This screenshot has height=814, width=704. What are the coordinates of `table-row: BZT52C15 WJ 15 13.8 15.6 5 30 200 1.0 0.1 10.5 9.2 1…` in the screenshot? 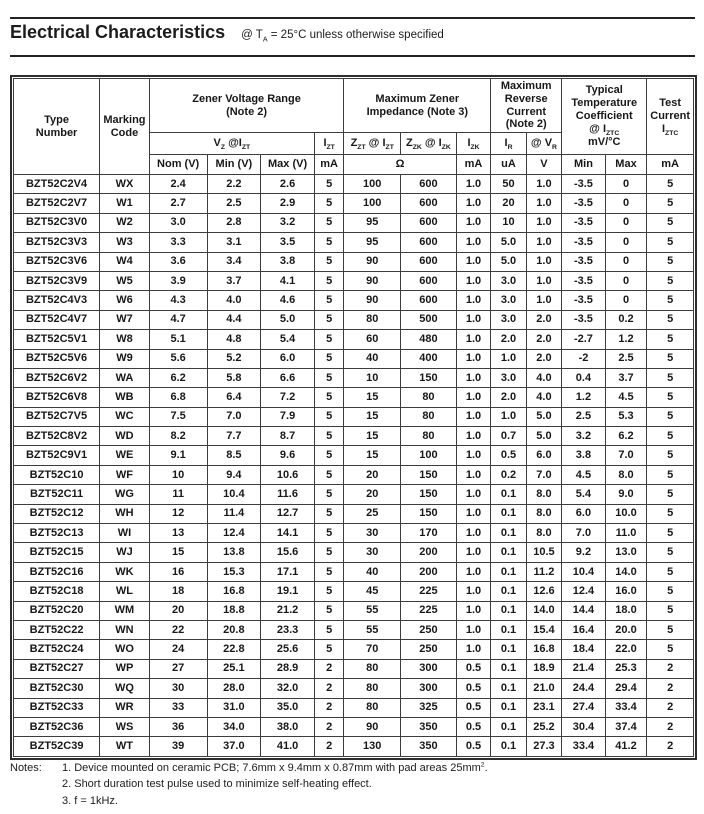 It's located at (353, 552).